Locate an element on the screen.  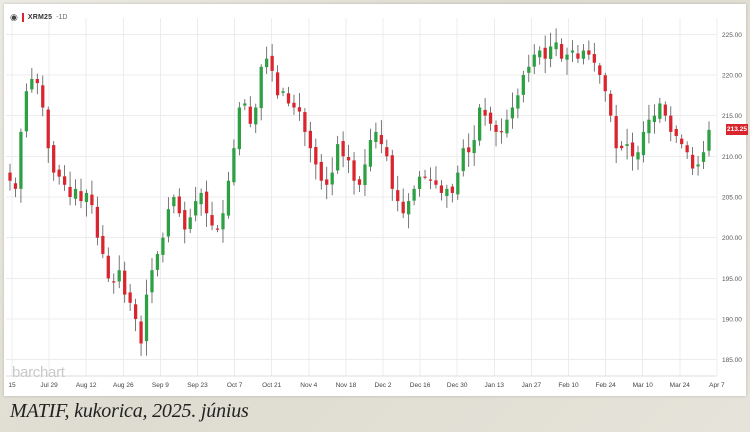
x-tick-label: Jul 29 is located at coordinates (49, 385).